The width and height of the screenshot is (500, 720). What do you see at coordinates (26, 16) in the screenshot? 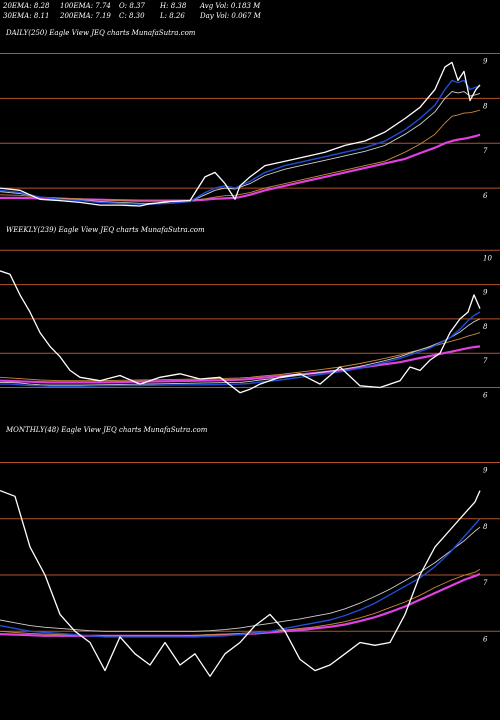
I see `header-30ema: 30EMA: 8.11` at bounding box center [26, 16].